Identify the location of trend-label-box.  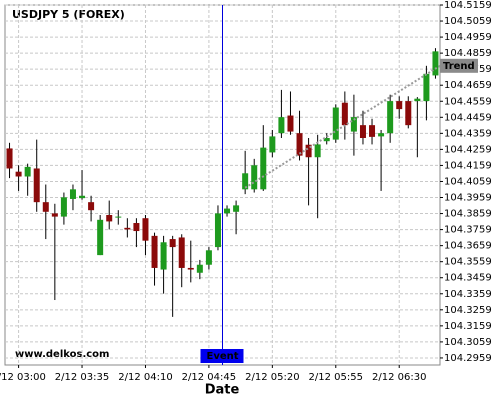
(459, 65).